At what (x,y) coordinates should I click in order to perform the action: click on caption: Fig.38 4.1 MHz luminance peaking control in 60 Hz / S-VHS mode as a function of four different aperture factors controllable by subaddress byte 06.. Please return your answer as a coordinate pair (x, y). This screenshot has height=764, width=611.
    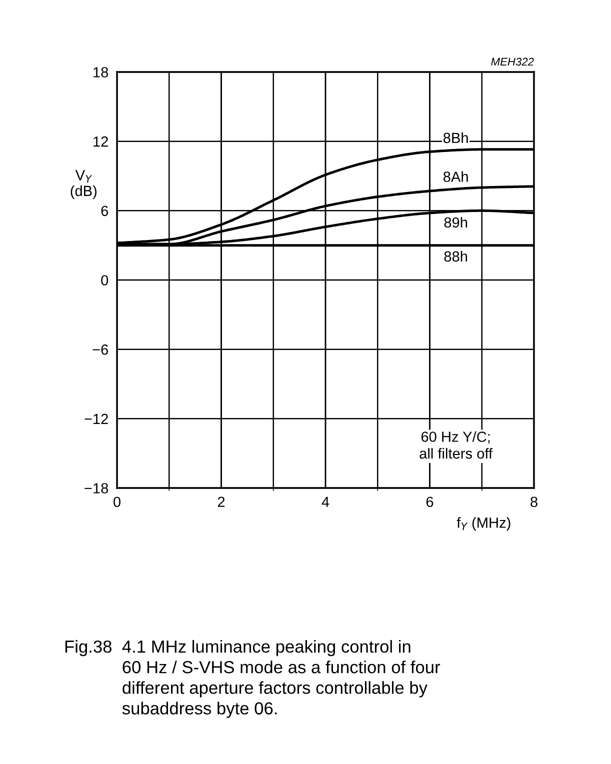
    Looking at the image, I should click on (252, 679).